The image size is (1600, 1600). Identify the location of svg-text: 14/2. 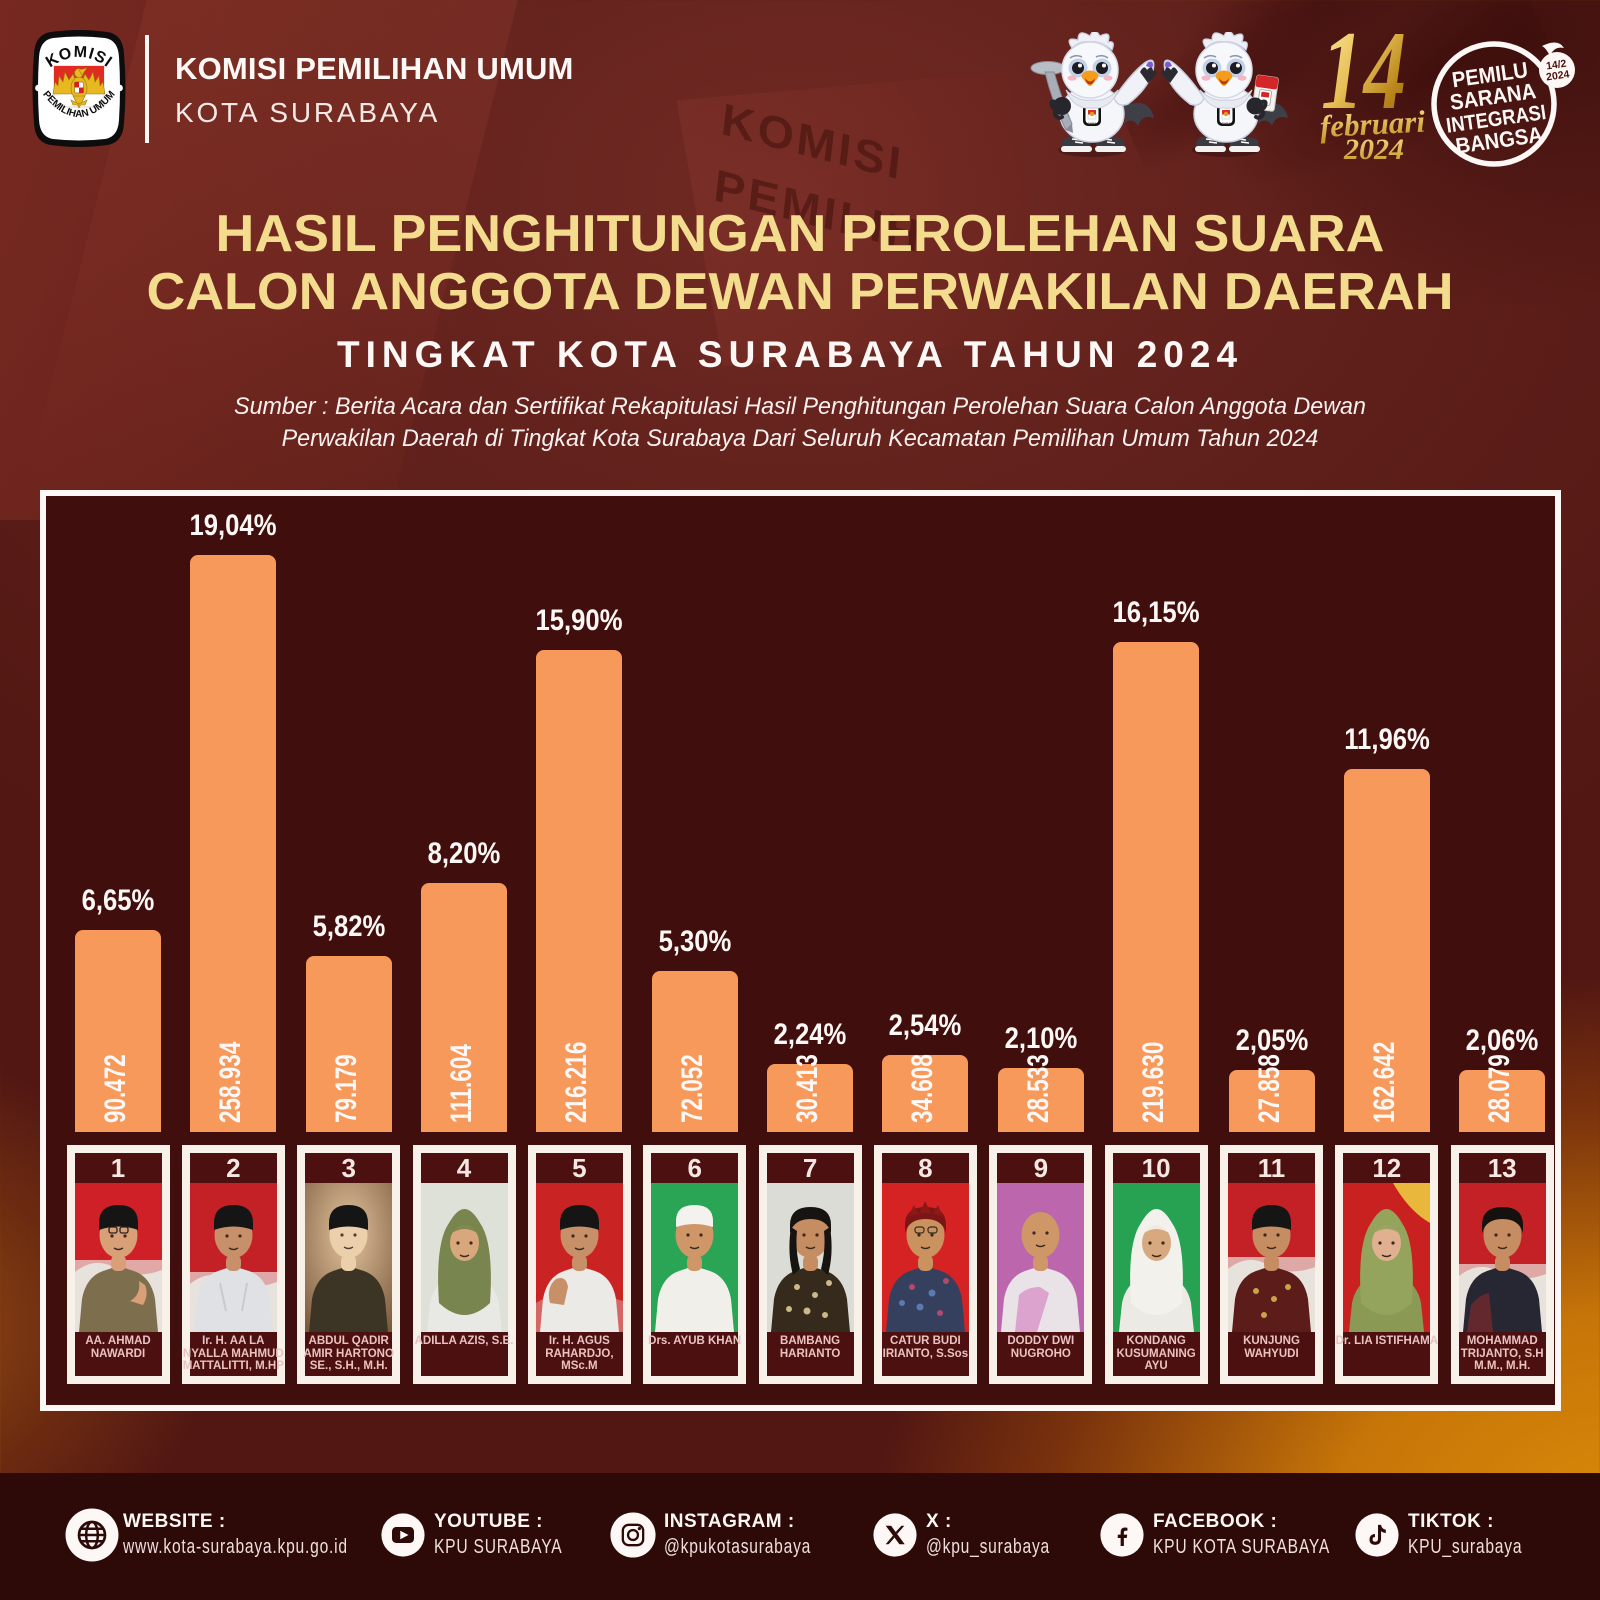
(1556, 65).